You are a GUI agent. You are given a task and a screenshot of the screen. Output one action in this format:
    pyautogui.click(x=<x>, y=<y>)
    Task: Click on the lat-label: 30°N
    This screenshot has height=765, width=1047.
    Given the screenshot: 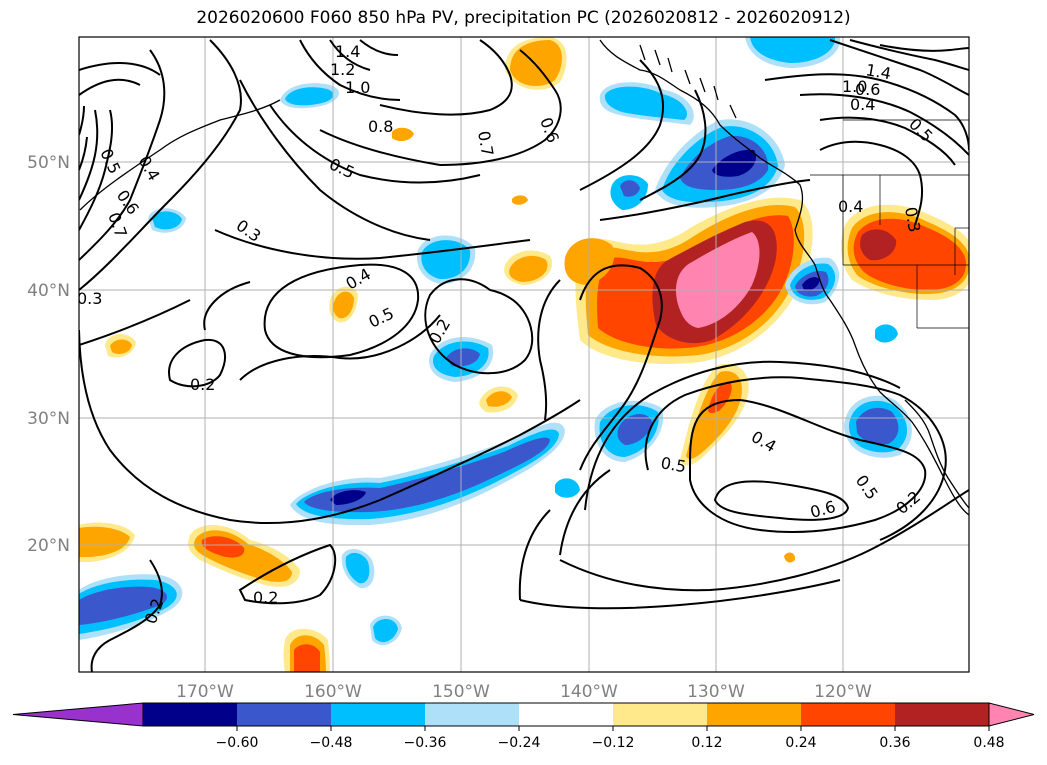 What is the action you would take?
    pyautogui.click(x=48, y=419)
    